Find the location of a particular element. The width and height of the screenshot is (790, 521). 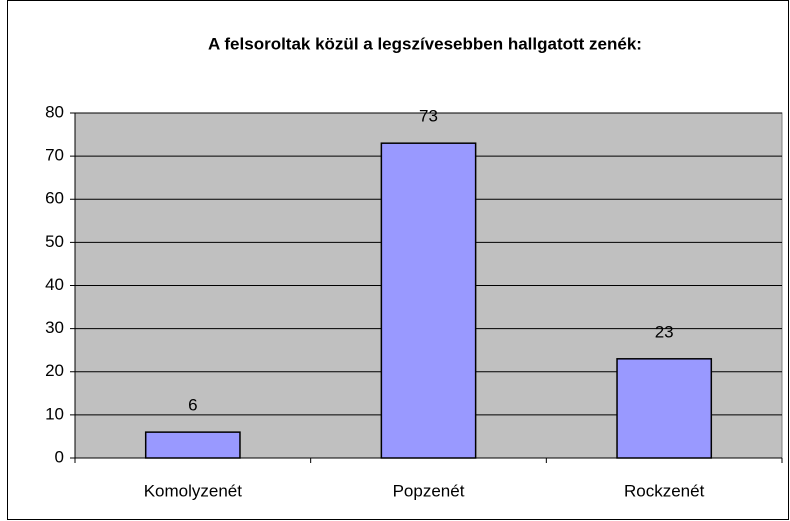

y-tick-label: 80 is located at coordinates (54, 111).